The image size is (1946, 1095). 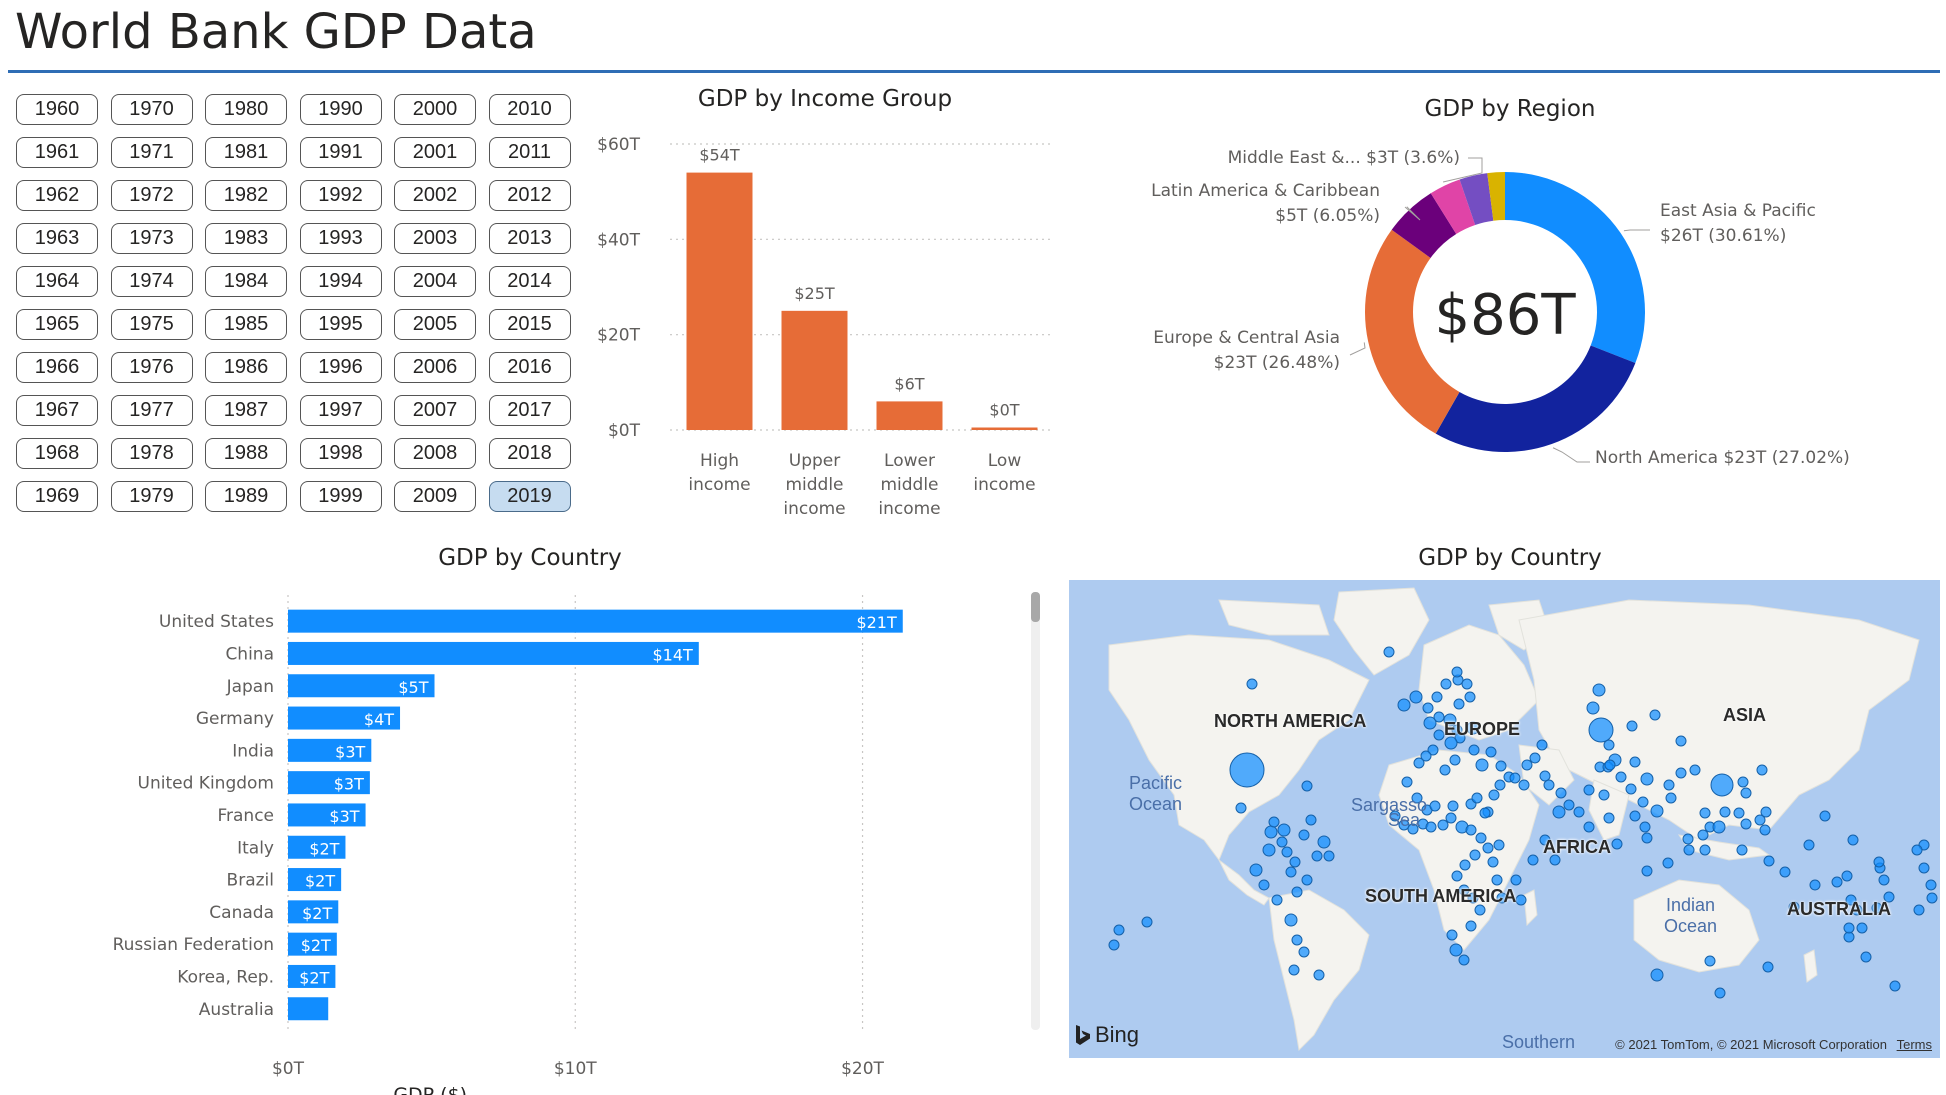 What do you see at coordinates (57, 496) in the screenshot?
I see `year-button-1969: 1969` at bounding box center [57, 496].